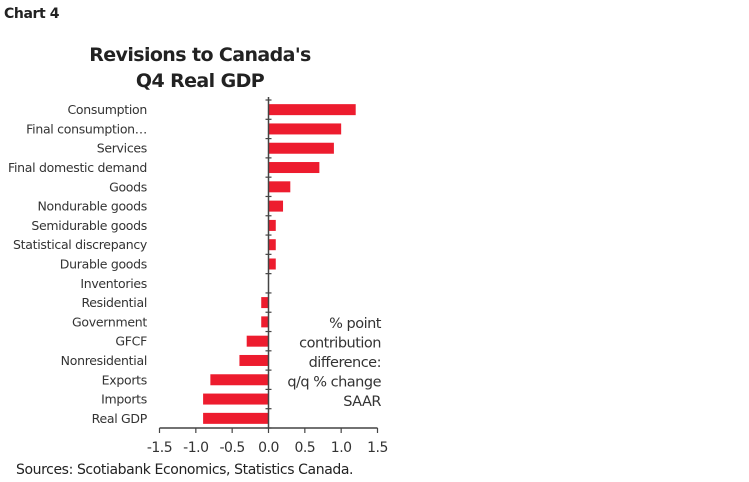 This screenshot has width=749, height=482. What do you see at coordinates (108, 109) in the screenshot?
I see `category-label: Consumption` at bounding box center [108, 109].